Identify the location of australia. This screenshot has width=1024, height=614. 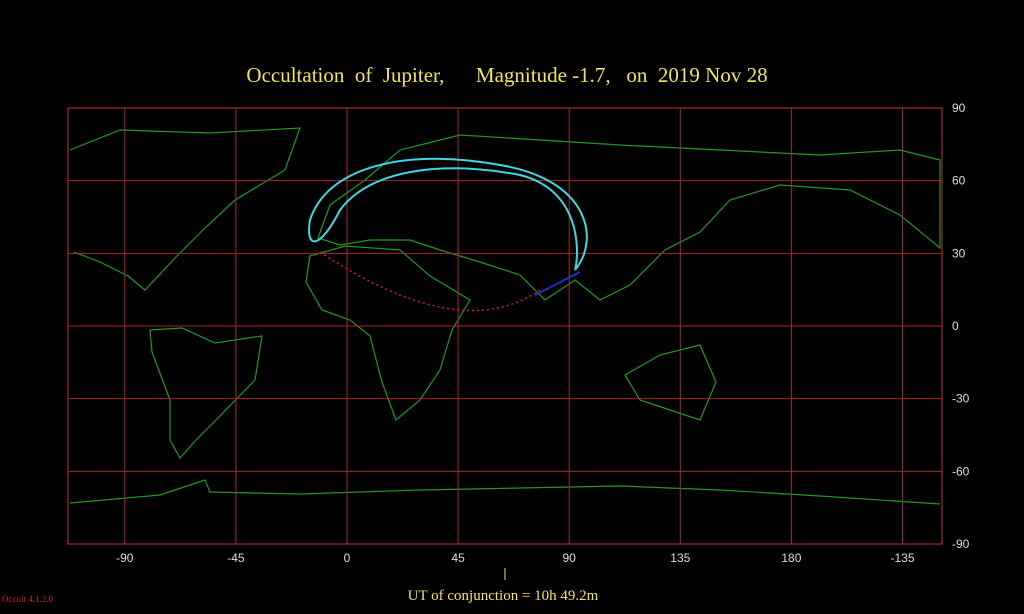
(670, 382).